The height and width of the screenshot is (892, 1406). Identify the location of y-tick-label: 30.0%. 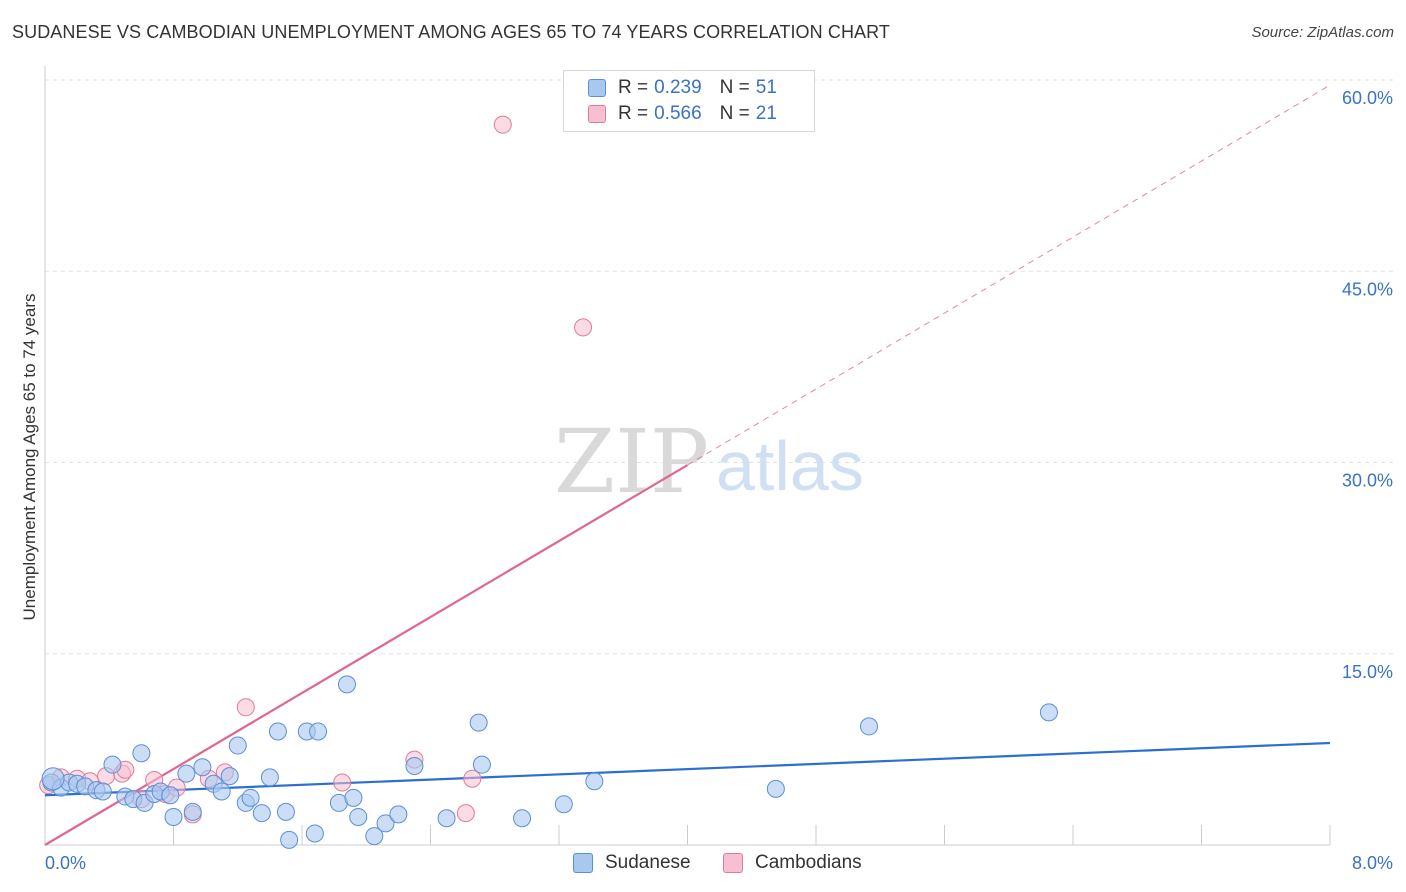
(1367, 481).